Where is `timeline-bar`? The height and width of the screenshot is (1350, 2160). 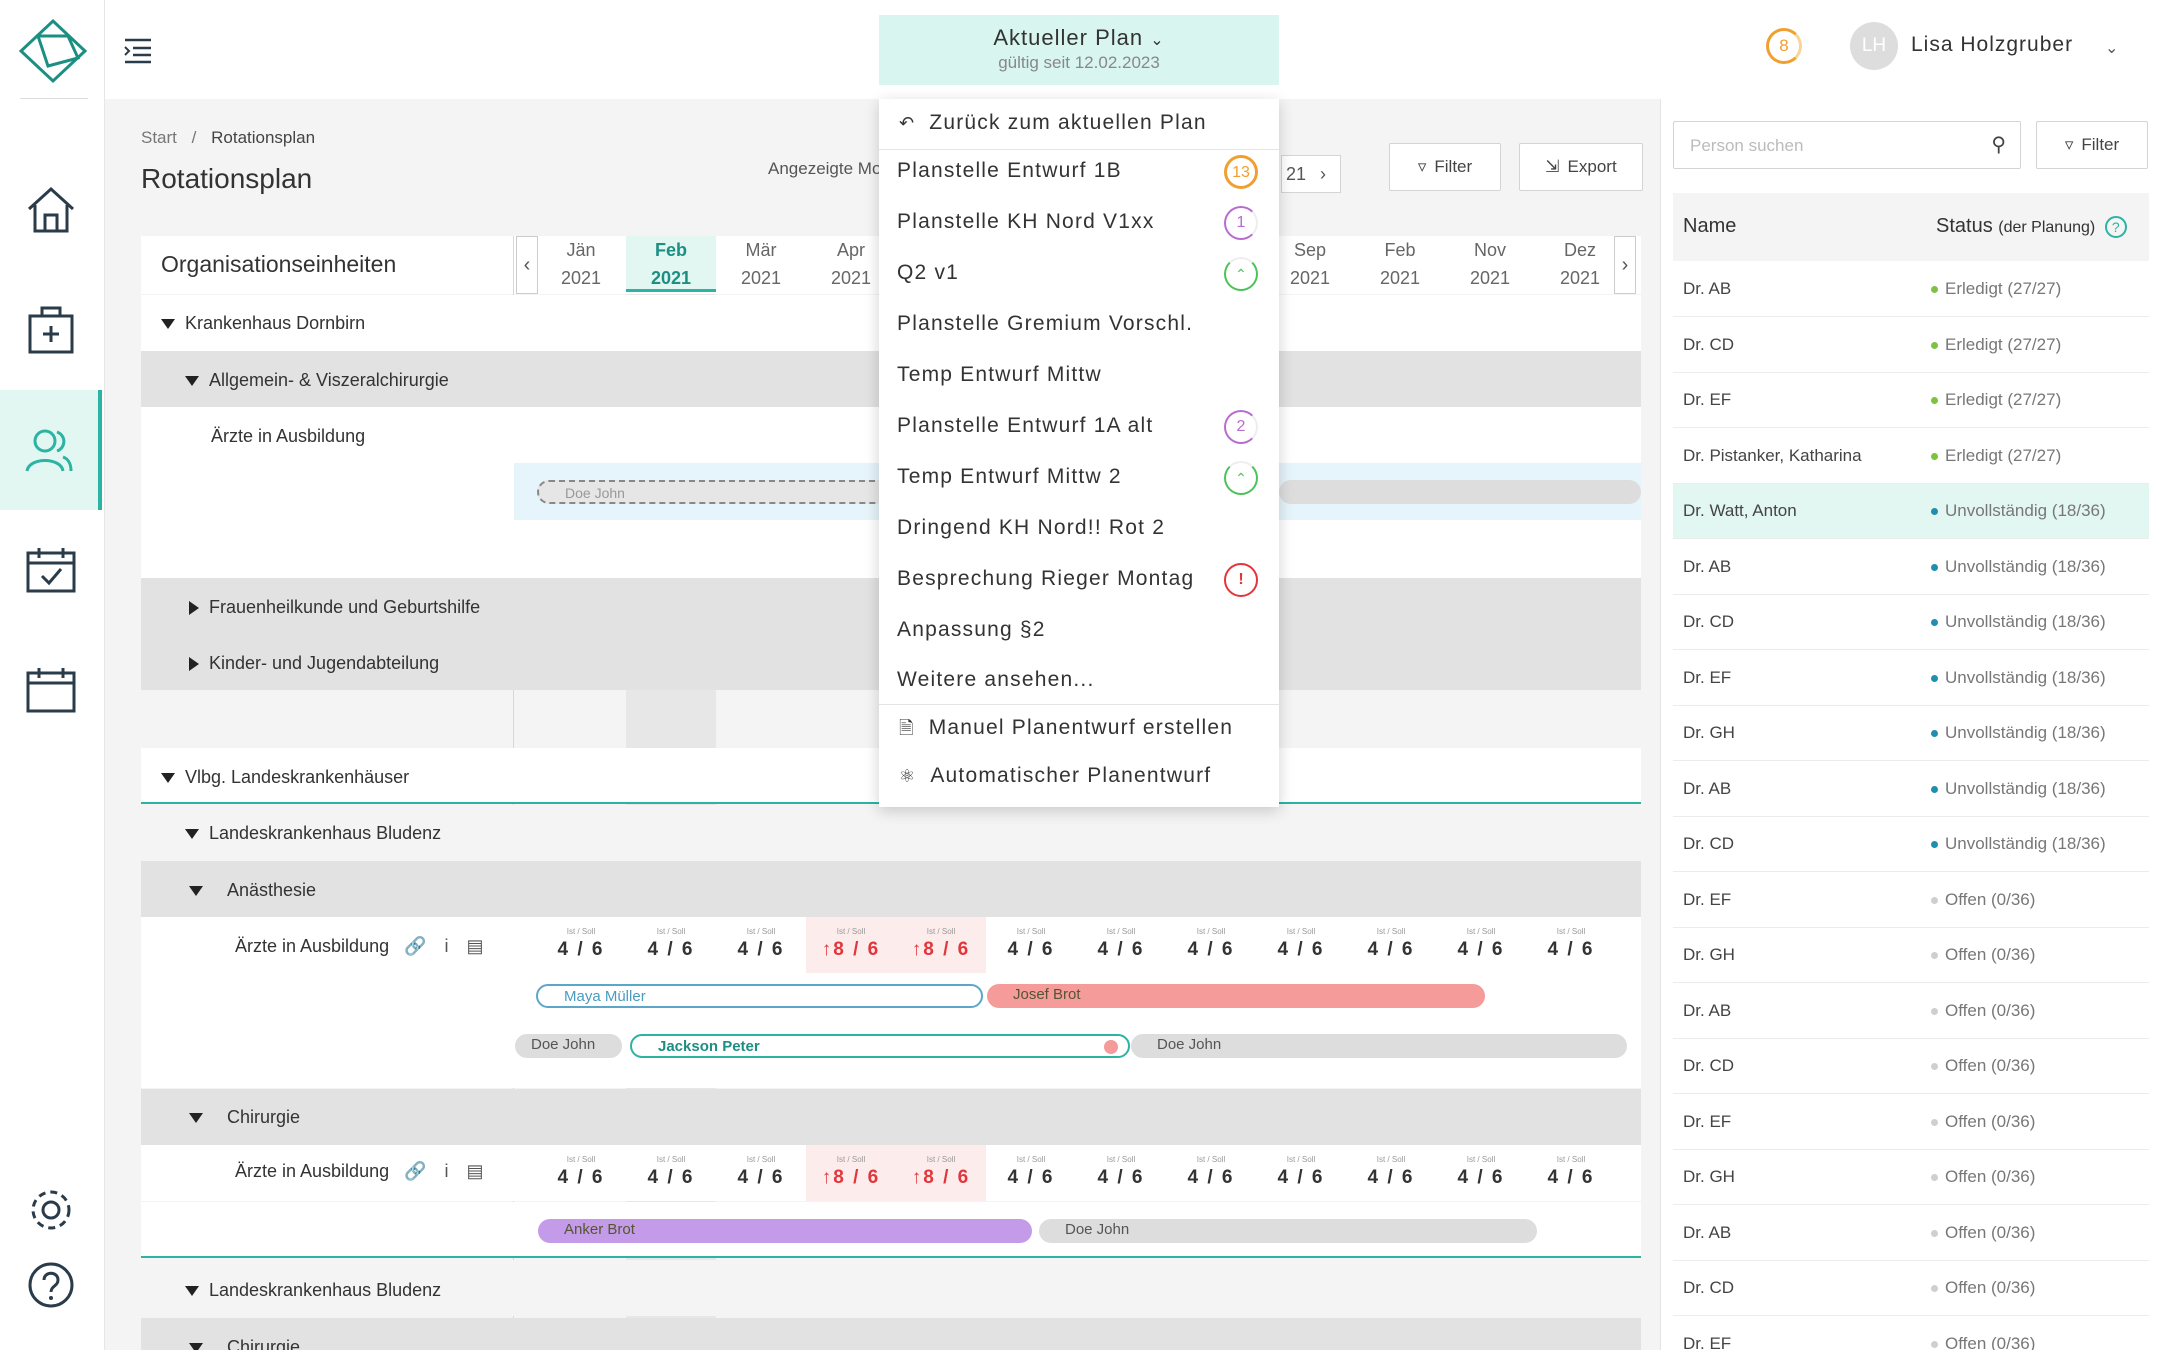
timeline-bar is located at coordinates (1460, 492).